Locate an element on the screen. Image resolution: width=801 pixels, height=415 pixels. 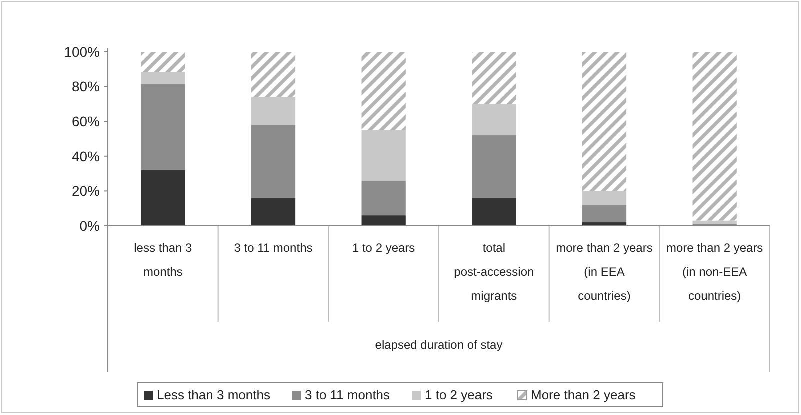
y-tick-label: 60% is located at coordinates (86, 122).